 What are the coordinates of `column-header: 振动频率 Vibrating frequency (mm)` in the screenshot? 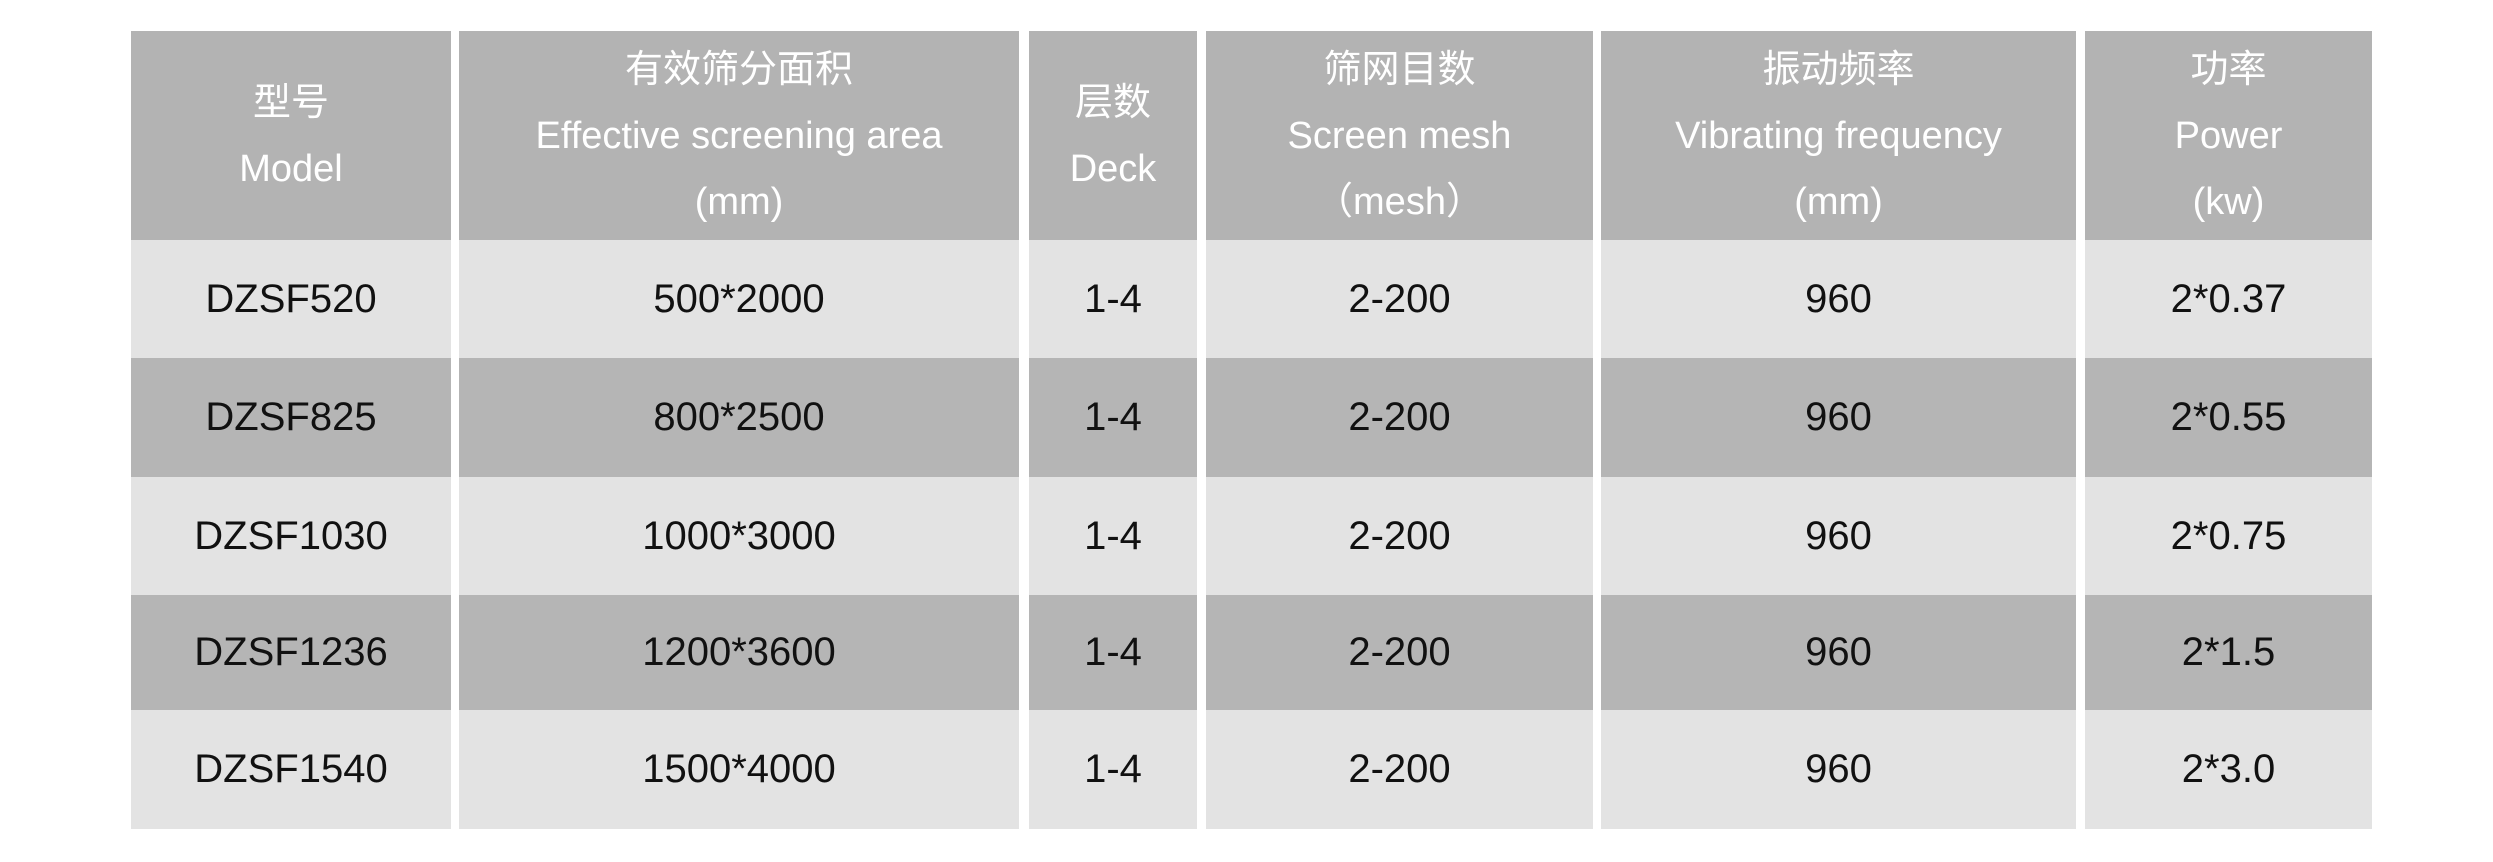 It's located at (1838, 135).